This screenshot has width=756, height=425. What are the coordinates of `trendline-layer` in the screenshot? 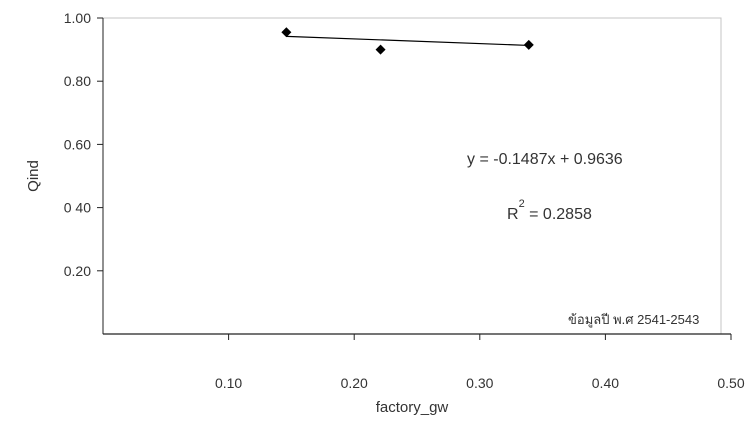 It's located at (407, 41).